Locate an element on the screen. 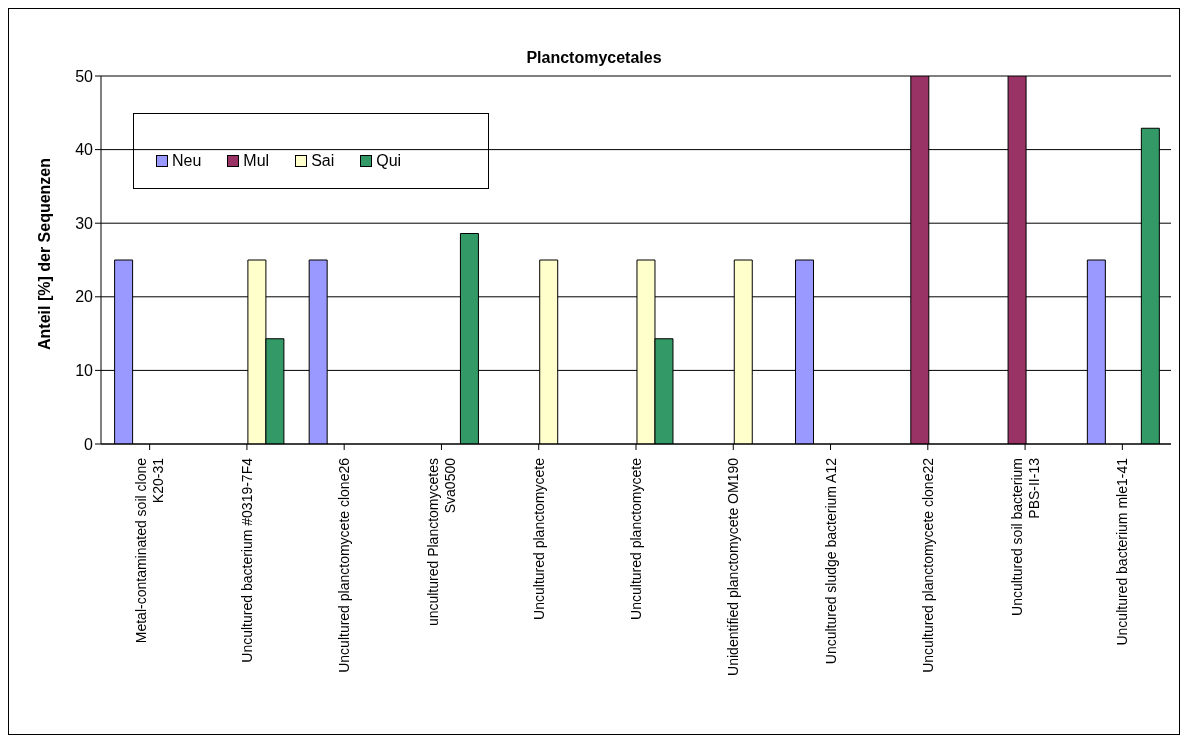 The width and height of the screenshot is (1190, 743). y-tick-label: 10 is located at coordinates (84, 371).